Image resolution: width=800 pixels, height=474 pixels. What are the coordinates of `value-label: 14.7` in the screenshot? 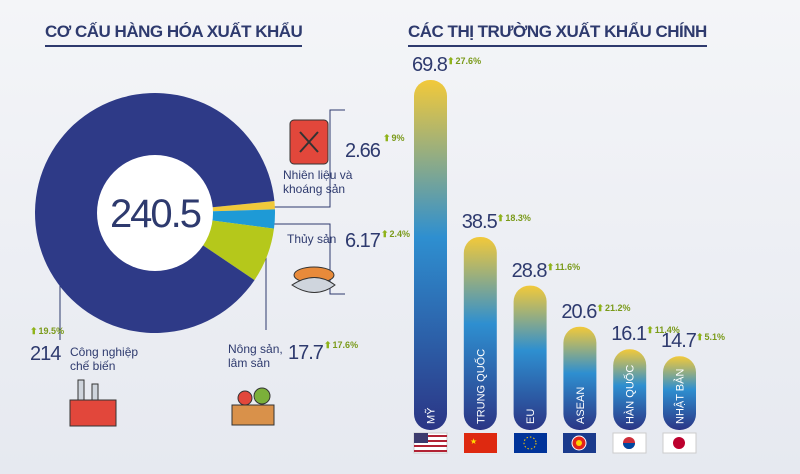 It's located at (679, 341).